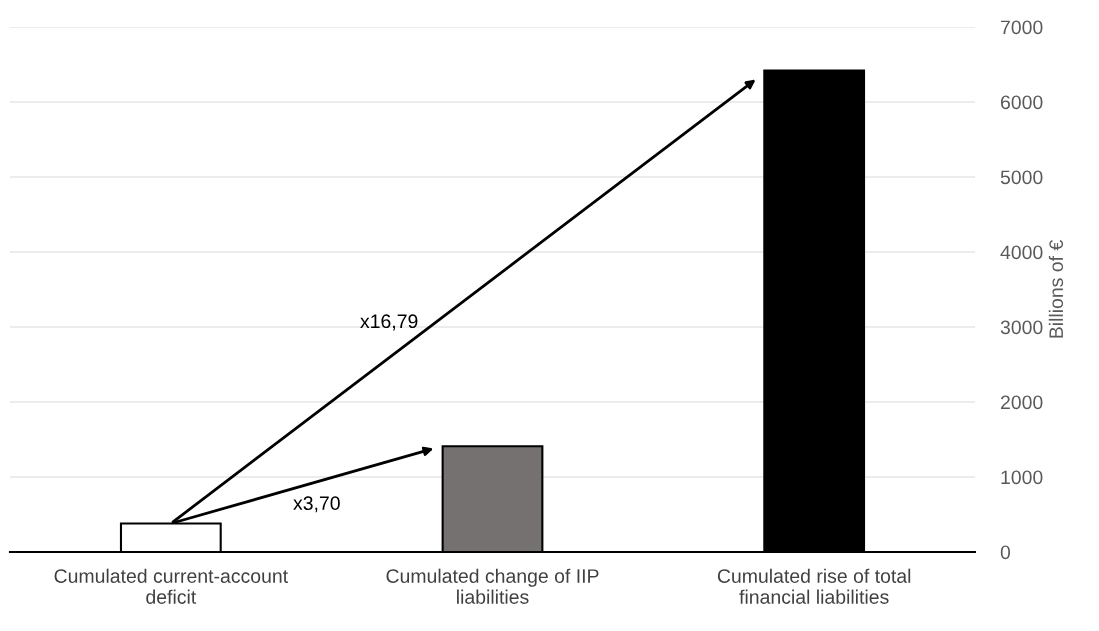 The width and height of the screenshot is (1099, 631). I want to click on y-axis-title: Billions of €, so click(1056, 289).